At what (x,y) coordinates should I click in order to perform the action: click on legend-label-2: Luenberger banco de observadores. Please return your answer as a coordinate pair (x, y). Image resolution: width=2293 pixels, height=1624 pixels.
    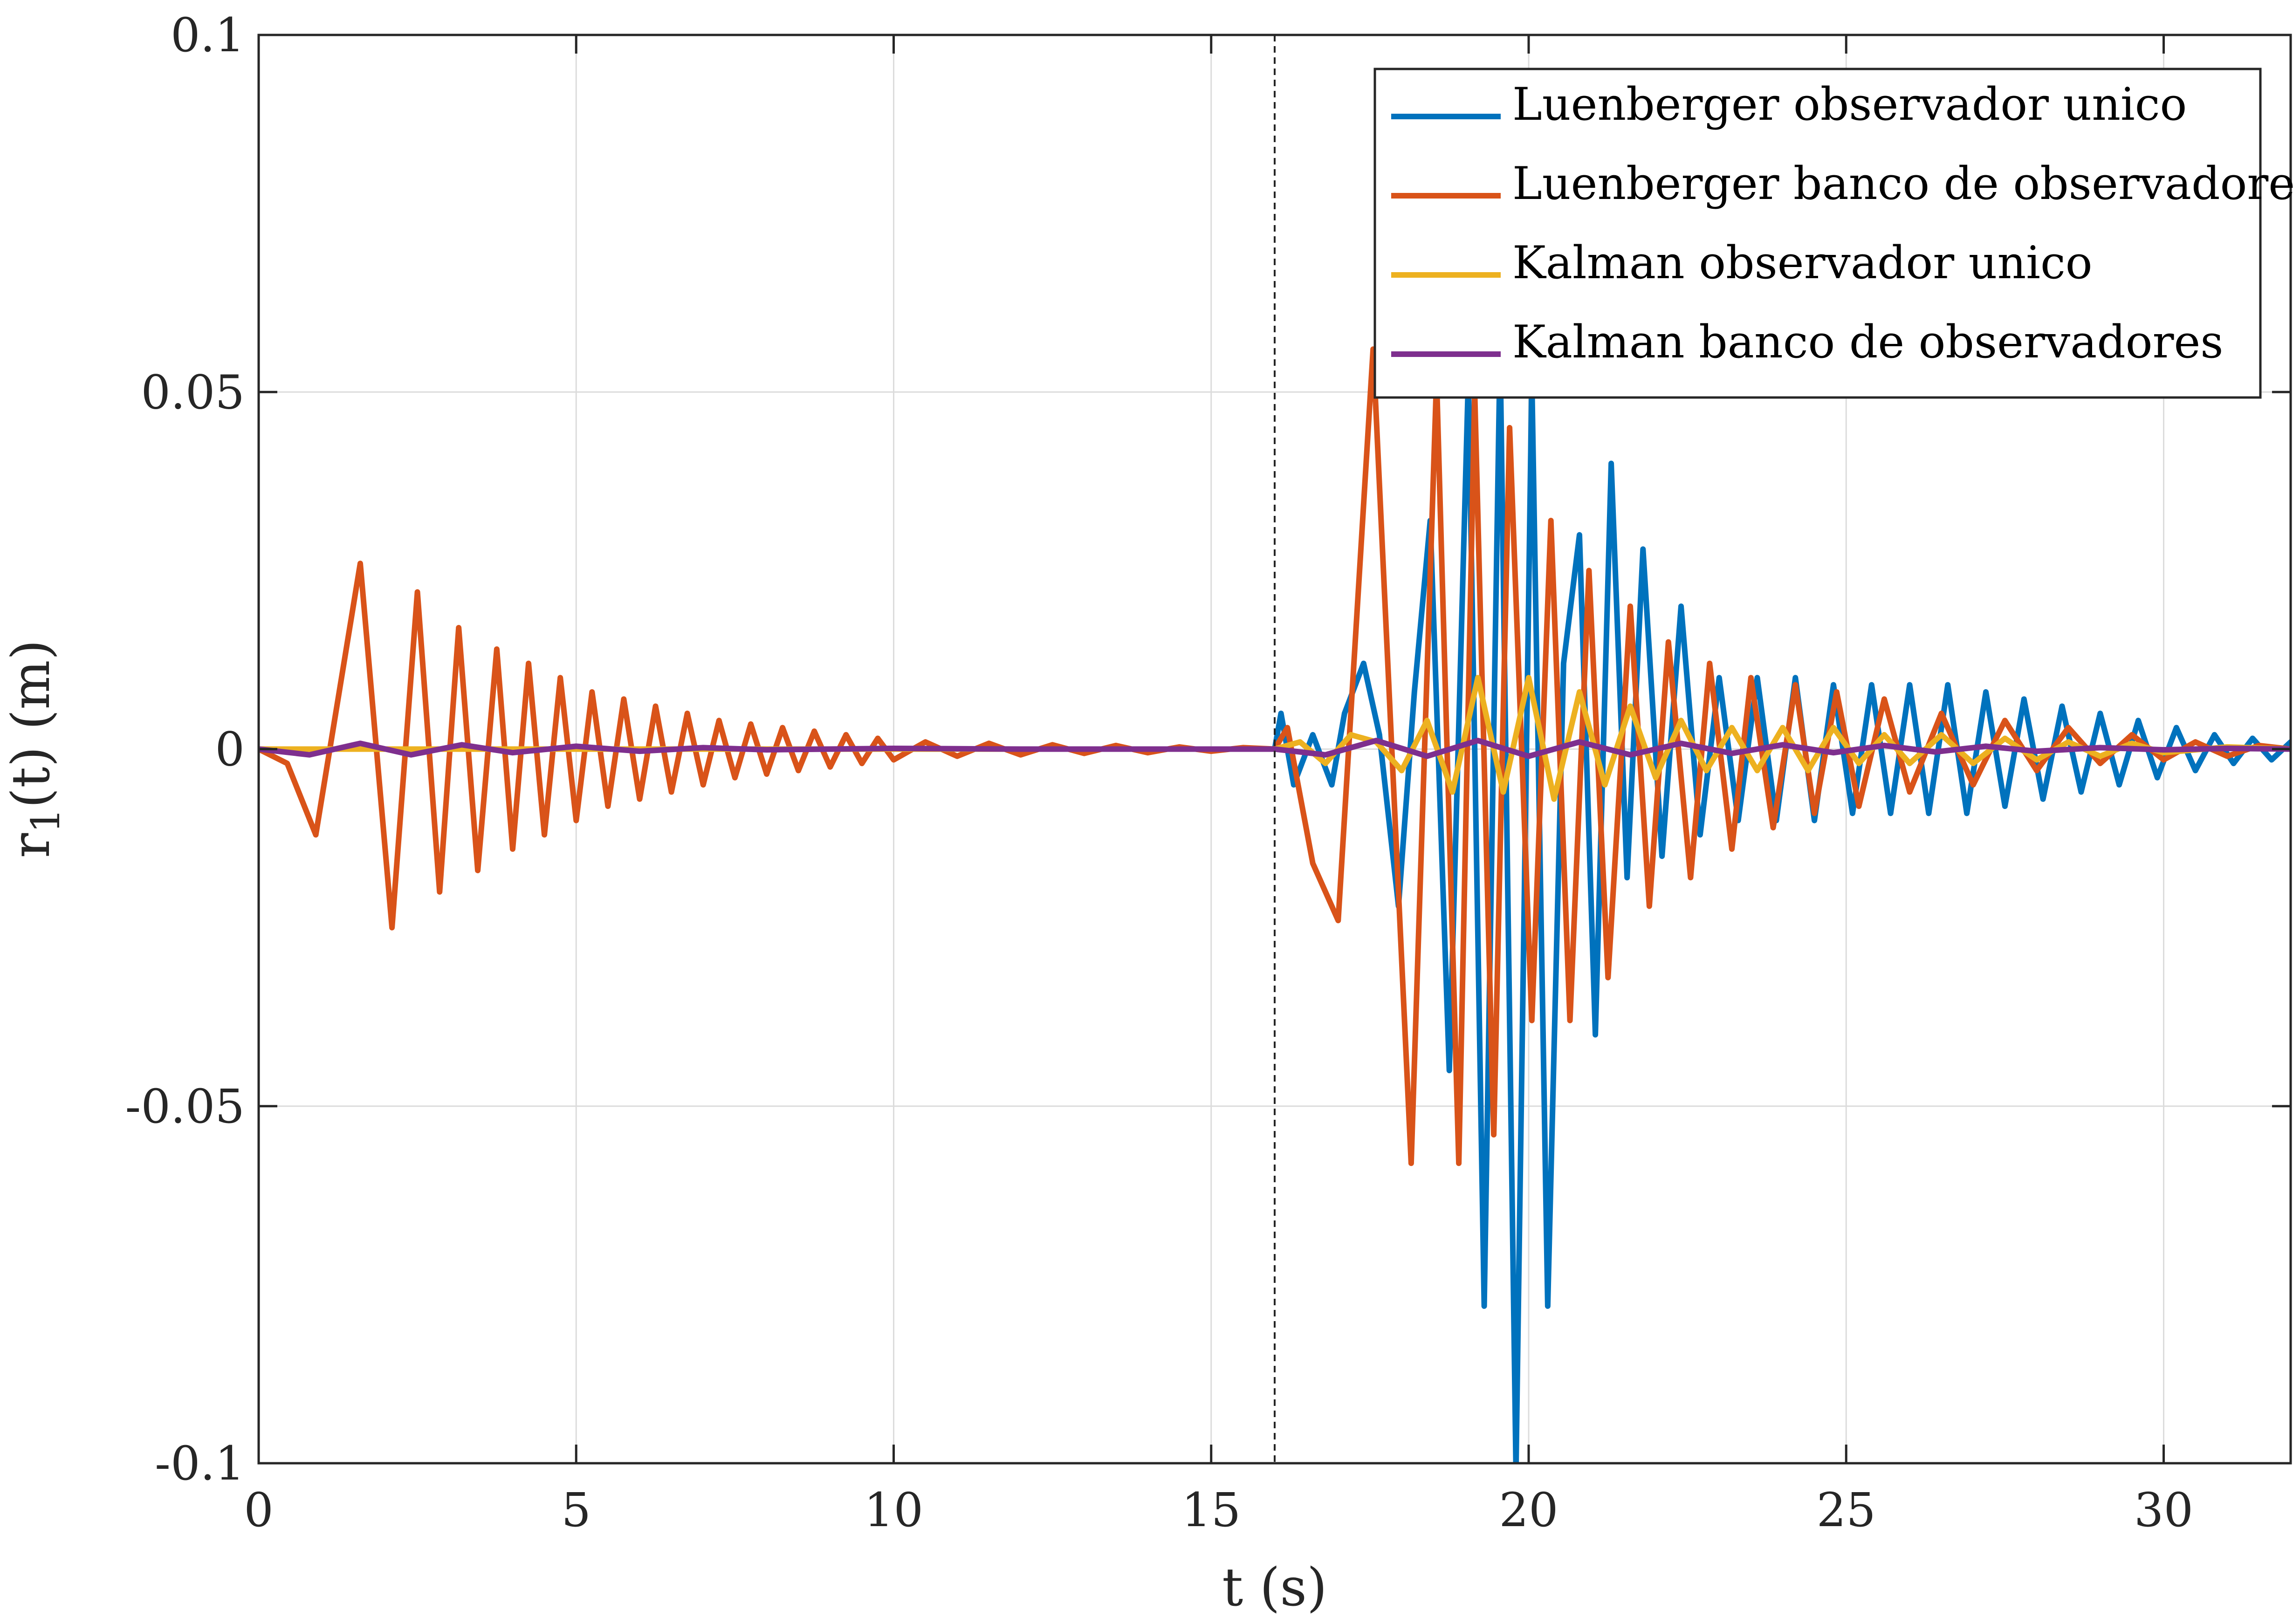
    Looking at the image, I should click on (1902, 184).